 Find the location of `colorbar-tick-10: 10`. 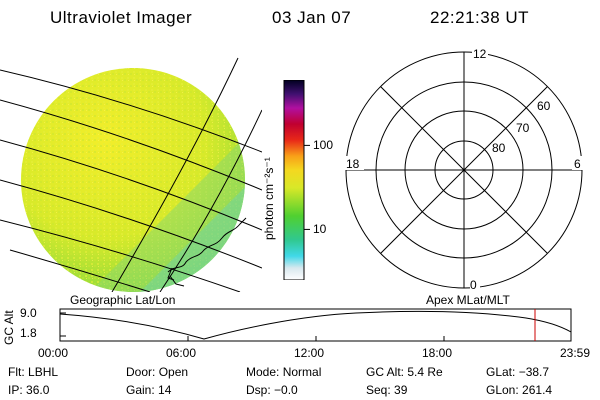

colorbar-tick-10: 10 is located at coordinates (320, 229).